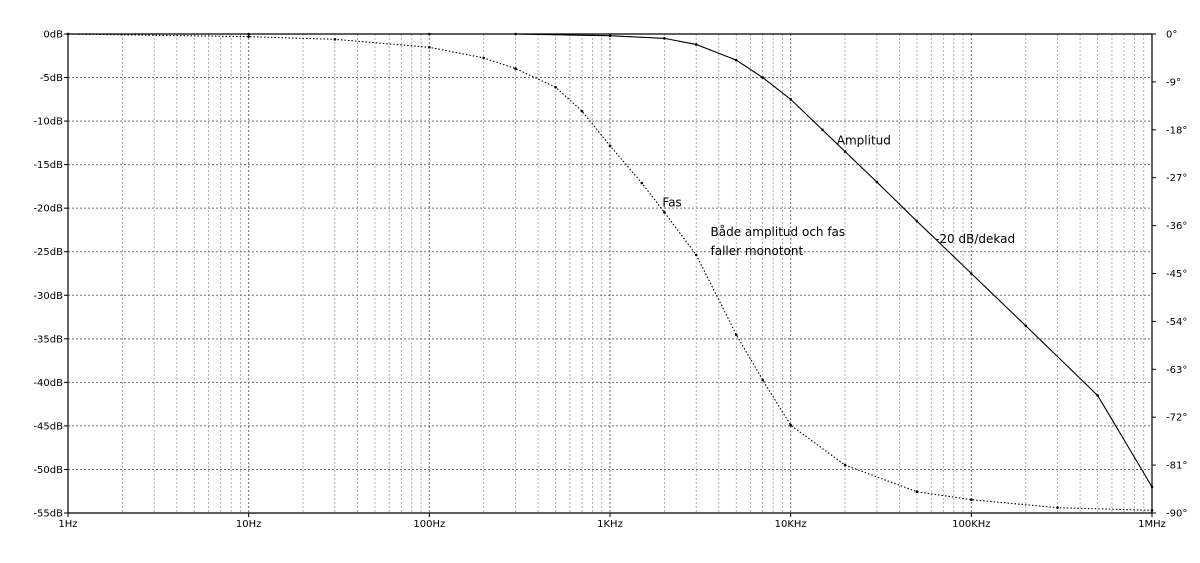 This screenshot has width=1200, height=563. Describe the element at coordinates (53, 35) in the screenshot. I see `left-tick-label: 0dB` at that location.